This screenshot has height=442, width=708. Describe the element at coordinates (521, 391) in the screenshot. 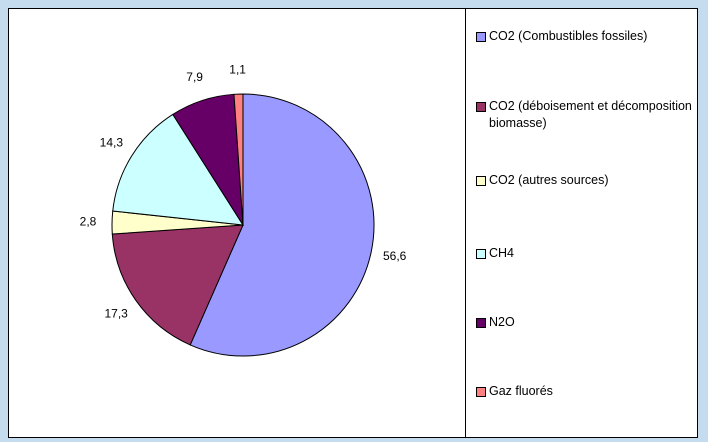

I see `legend-label: Gaz fluorés` at that location.